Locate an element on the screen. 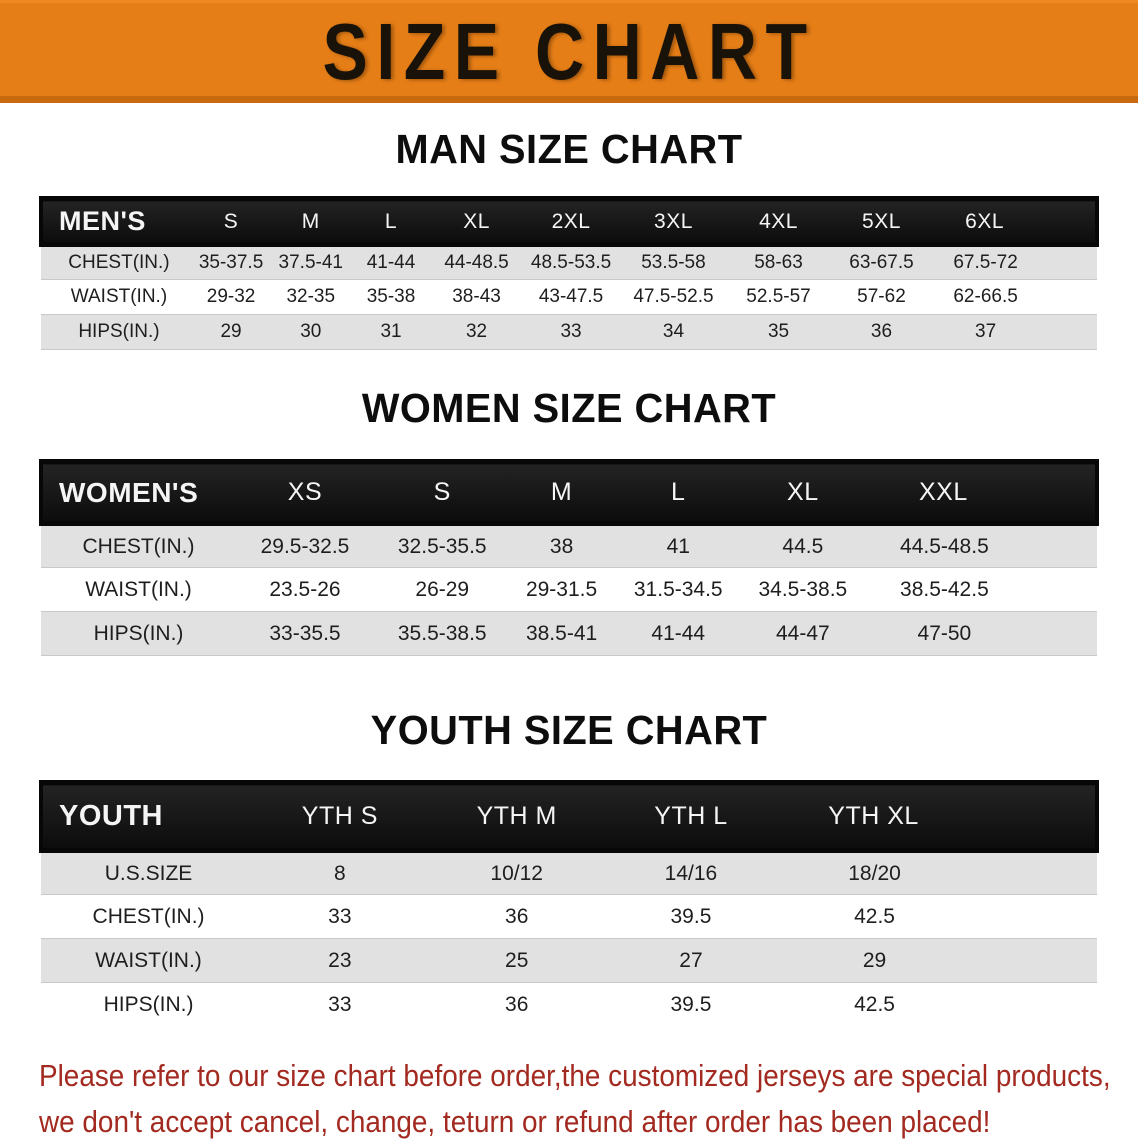 The height and width of the screenshot is (1145, 1138). size-value: 48.5-53.5 is located at coordinates (571, 262).